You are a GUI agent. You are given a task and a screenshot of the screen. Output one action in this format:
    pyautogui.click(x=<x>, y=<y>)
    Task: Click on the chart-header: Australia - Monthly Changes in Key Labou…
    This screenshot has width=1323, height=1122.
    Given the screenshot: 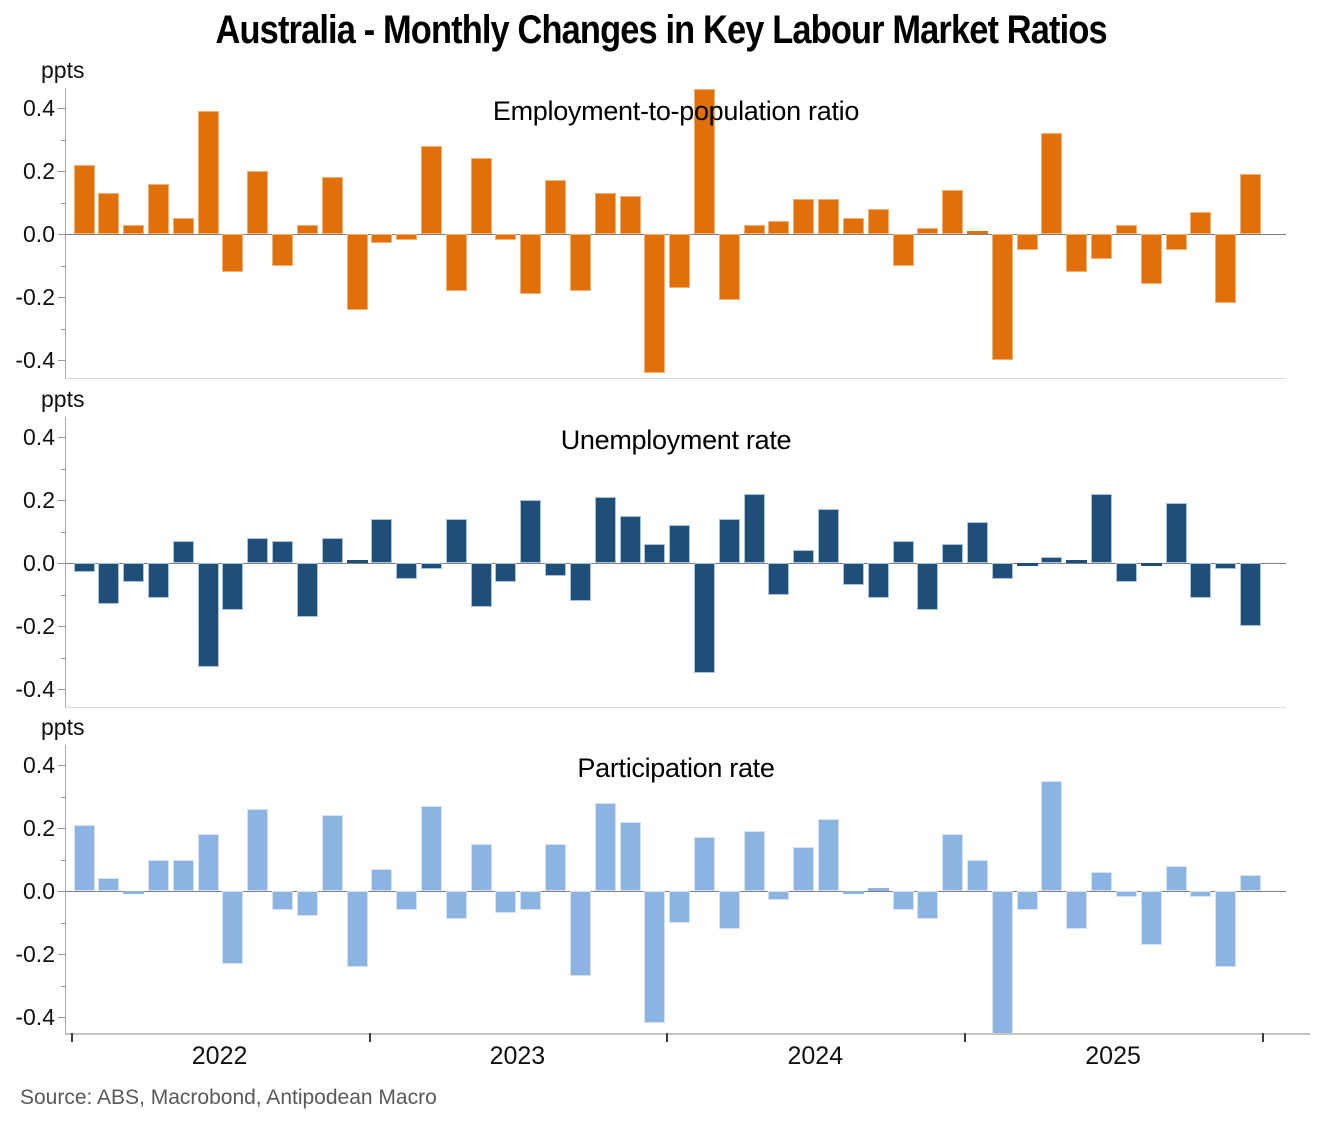 What is the action you would take?
    pyautogui.click(x=661, y=30)
    